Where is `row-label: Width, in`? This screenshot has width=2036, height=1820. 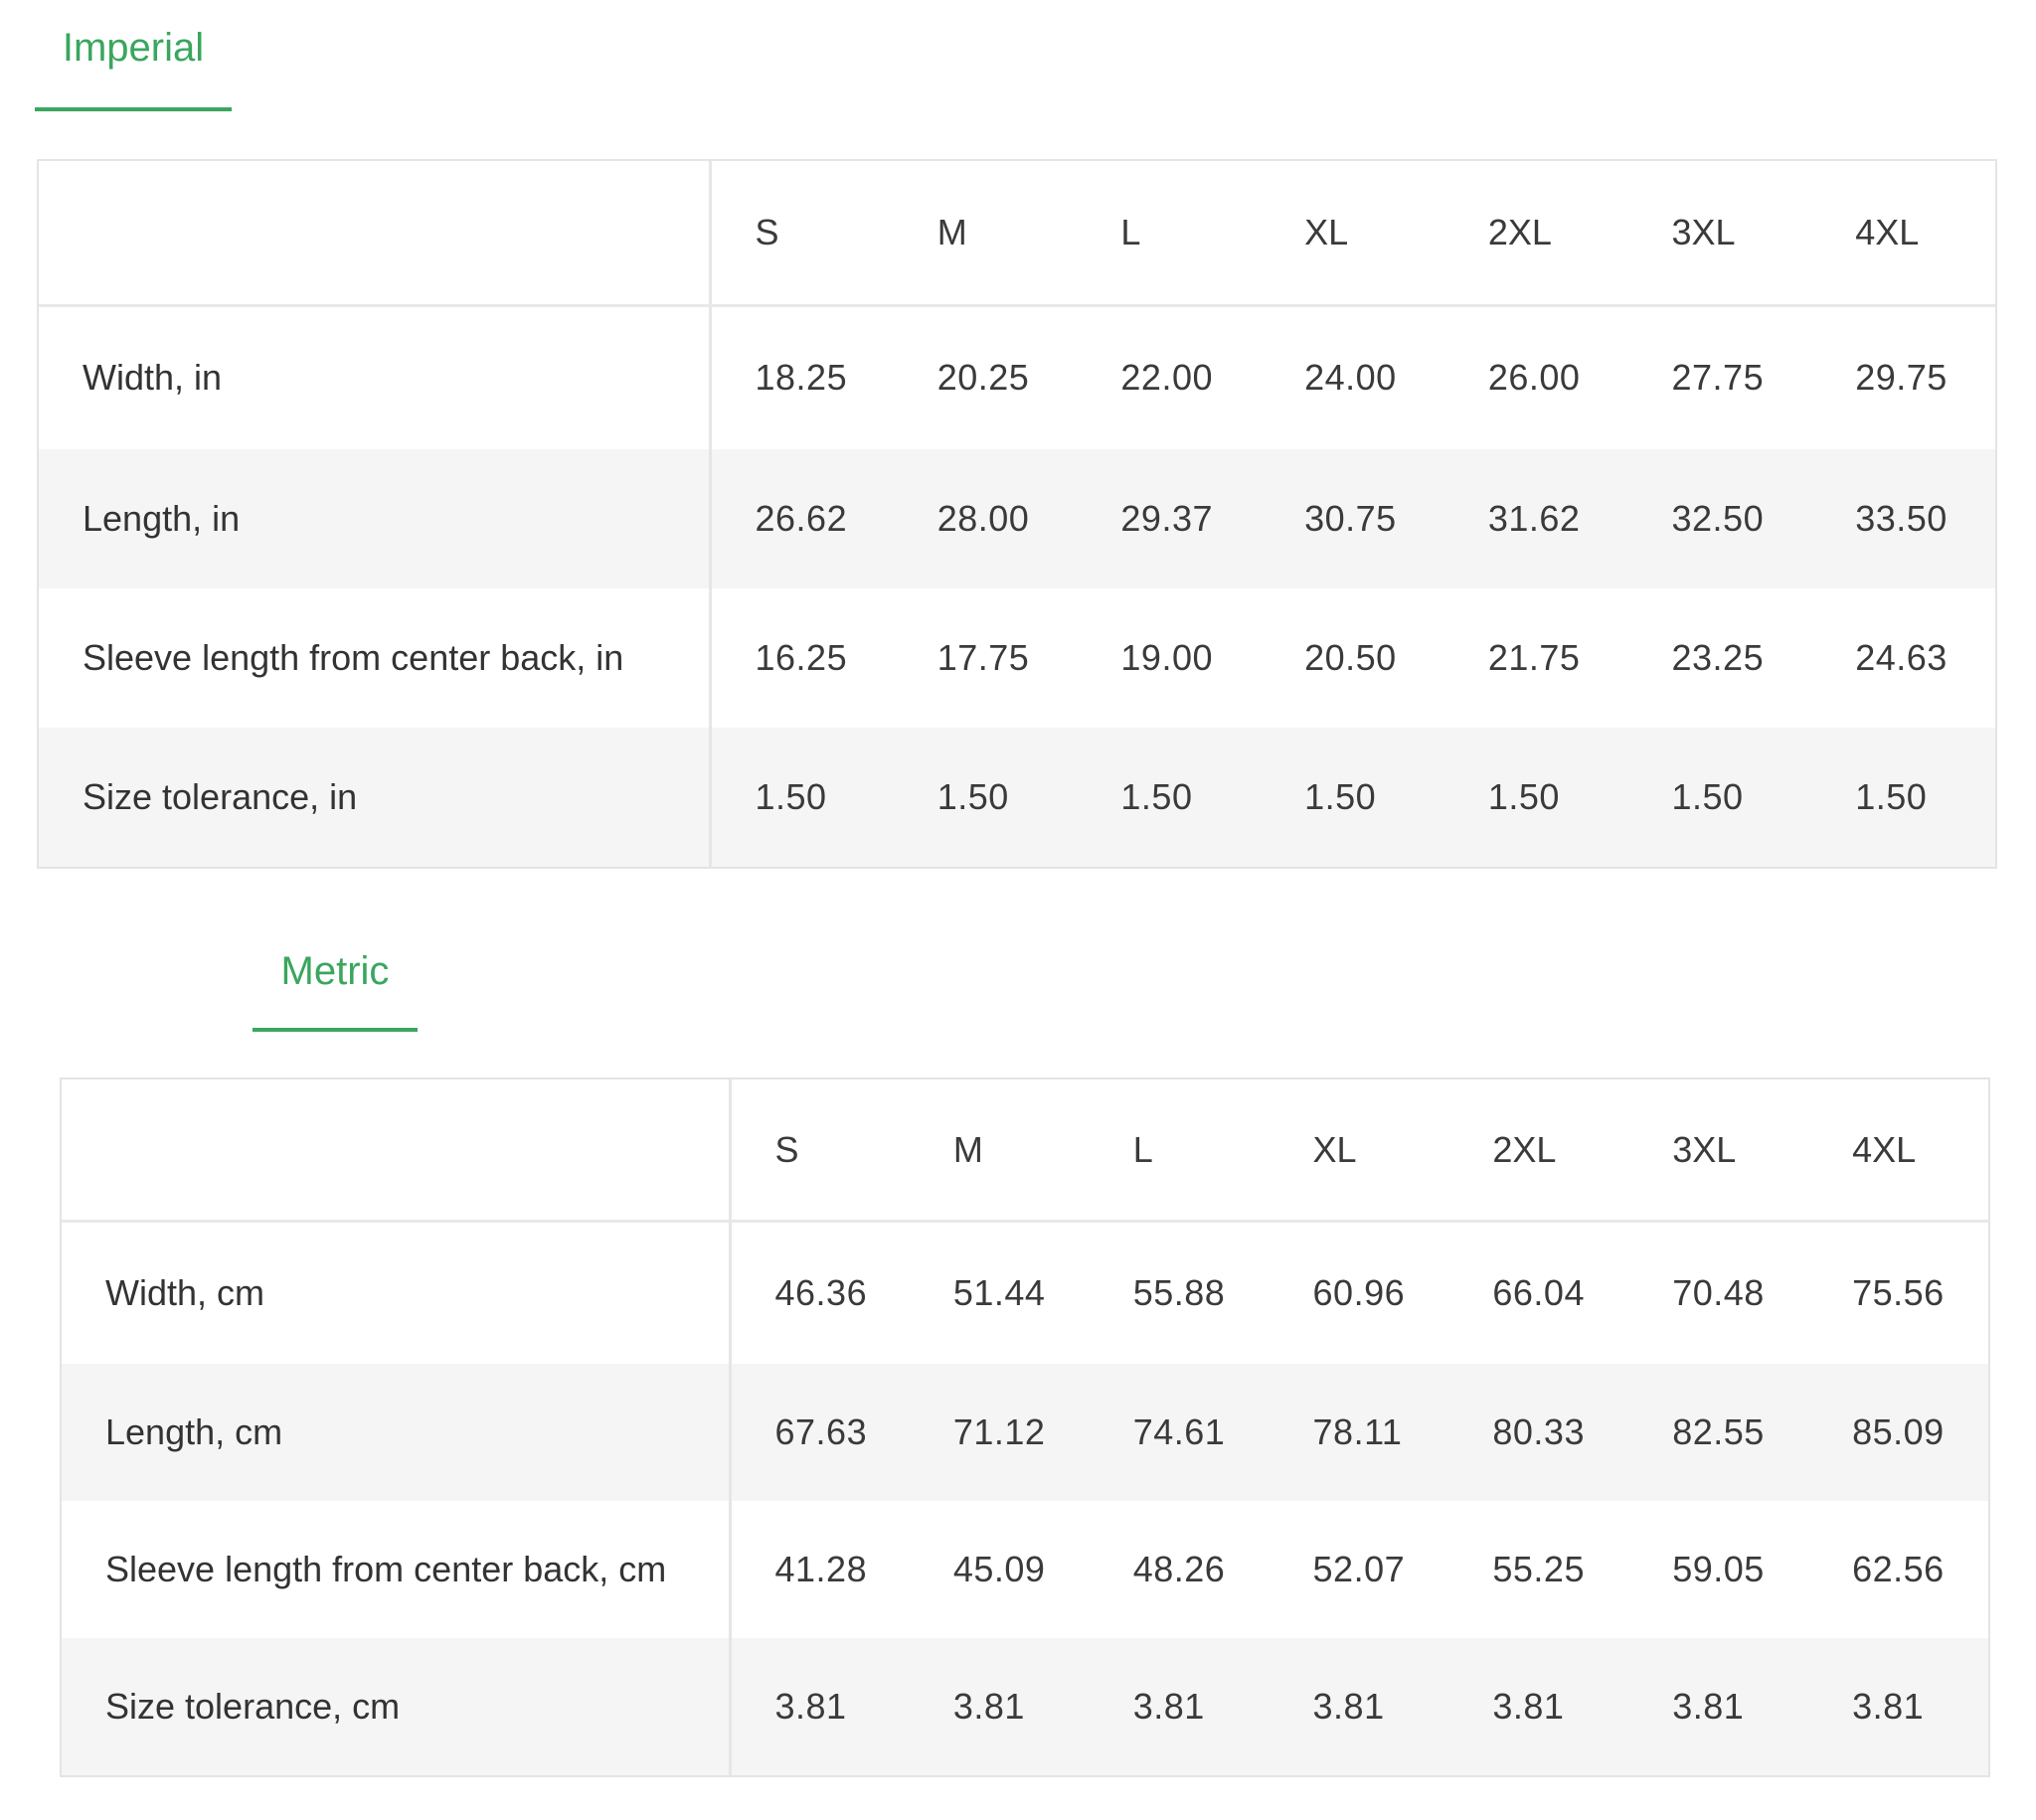
row-label: Width, in is located at coordinates (375, 377).